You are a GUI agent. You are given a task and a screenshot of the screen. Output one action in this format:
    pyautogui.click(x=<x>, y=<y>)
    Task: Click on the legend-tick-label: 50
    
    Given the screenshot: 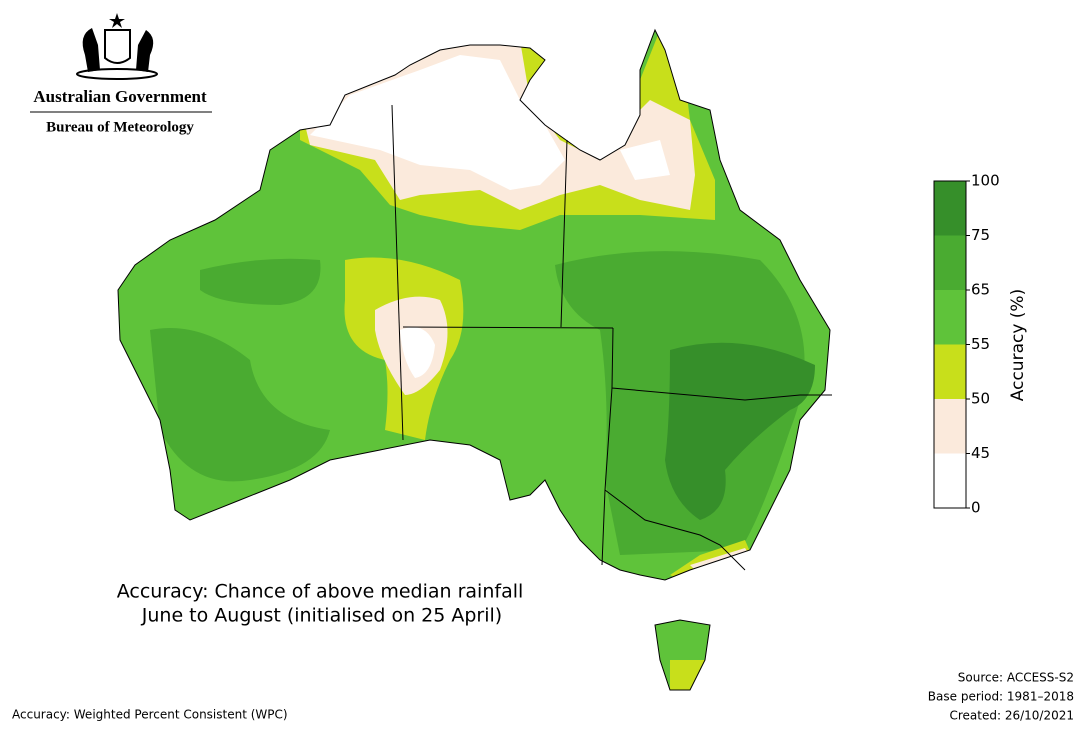 What is the action you would take?
    pyautogui.click(x=980, y=399)
    